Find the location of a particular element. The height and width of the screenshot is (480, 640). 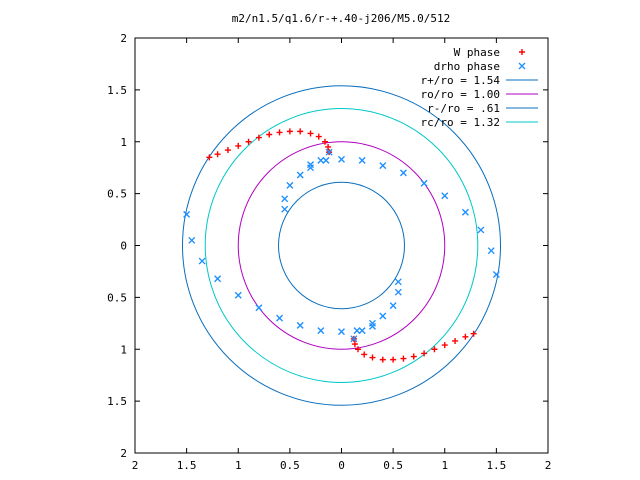

legend-label: r+/ro = 1.54 is located at coordinates (461, 80).